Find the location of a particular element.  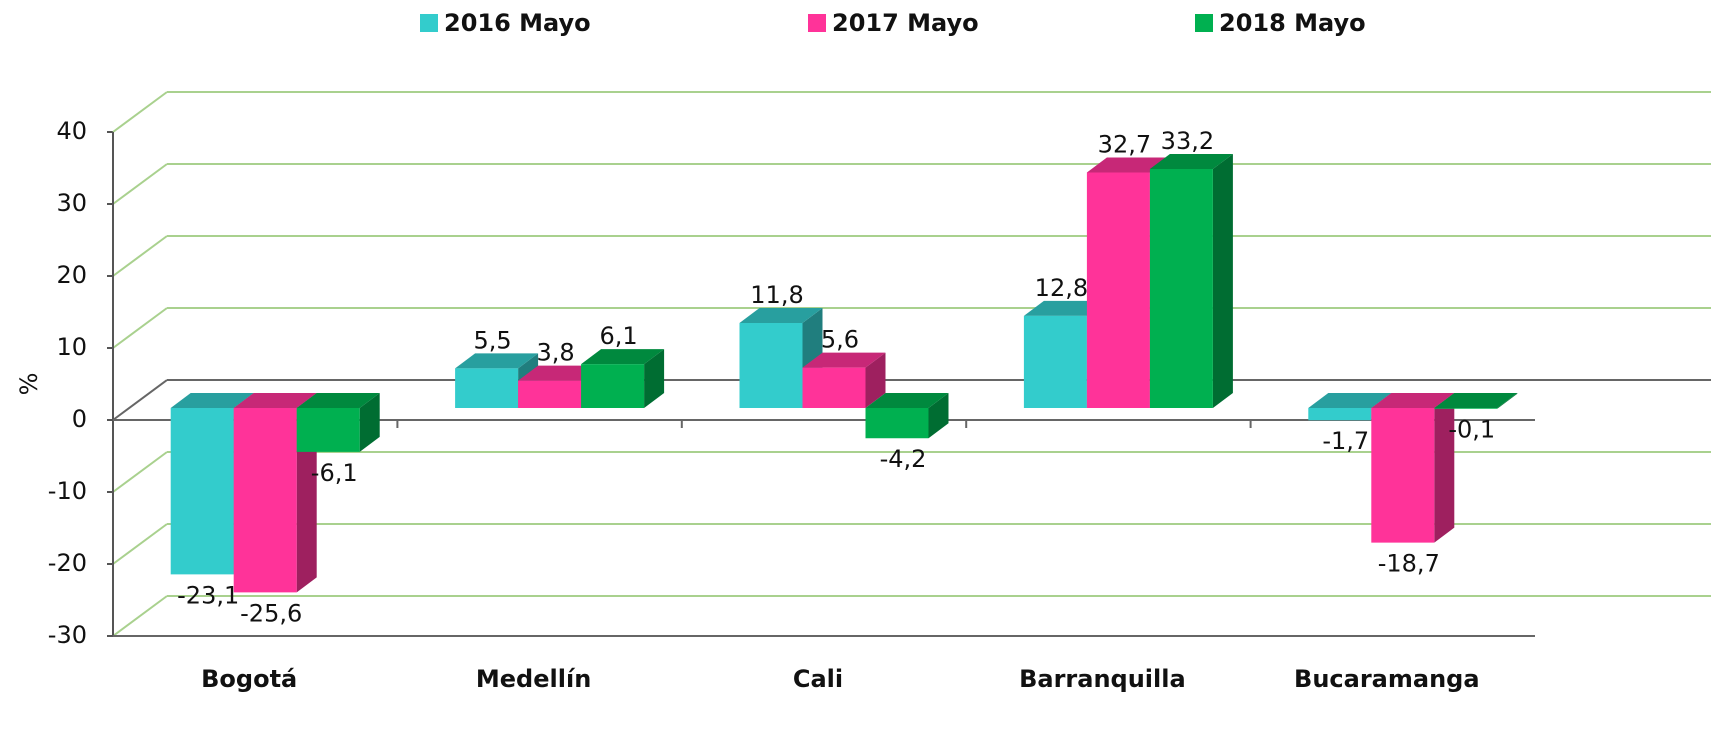

data-label: 3,8 is located at coordinates (556, 353).